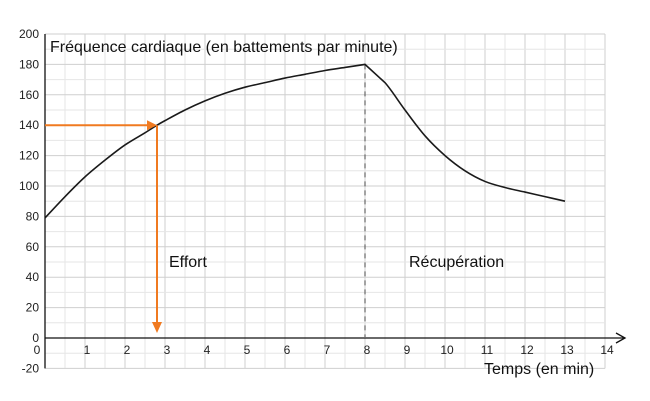 The image size is (650, 401). What do you see at coordinates (327, 350) in the screenshot?
I see `x-tick-label: 7` at bounding box center [327, 350].